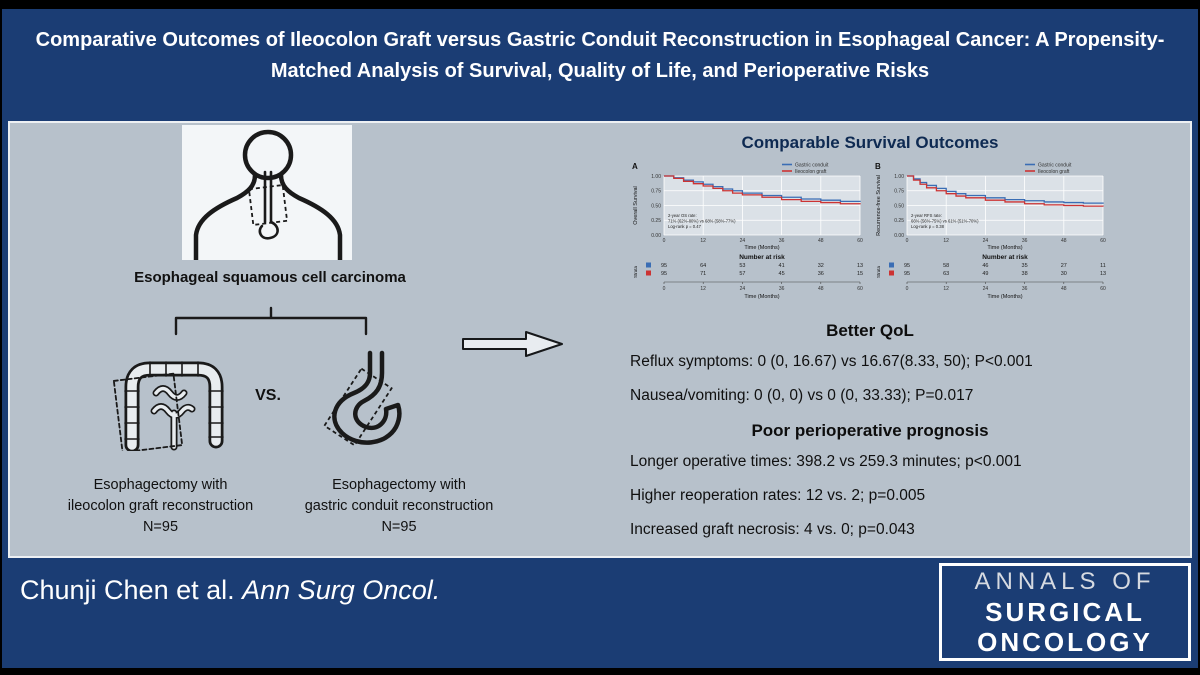  Describe the element at coordinates (1064, 266) in the screenshot. I see `svg-text: 27` at that location.